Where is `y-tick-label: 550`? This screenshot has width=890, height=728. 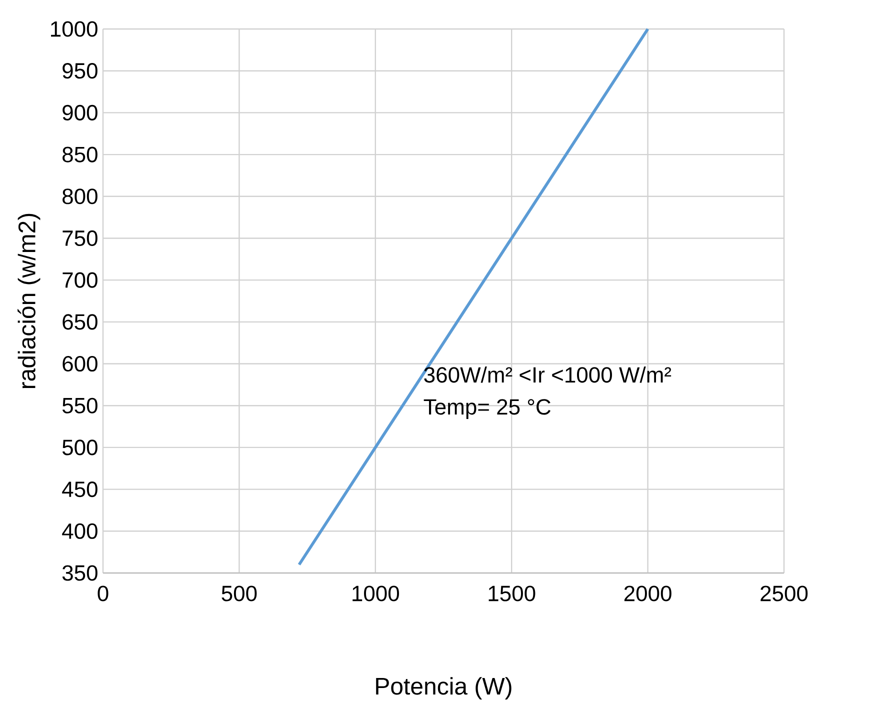 y-tick-label: 550 is located at coordinates (80, 406).